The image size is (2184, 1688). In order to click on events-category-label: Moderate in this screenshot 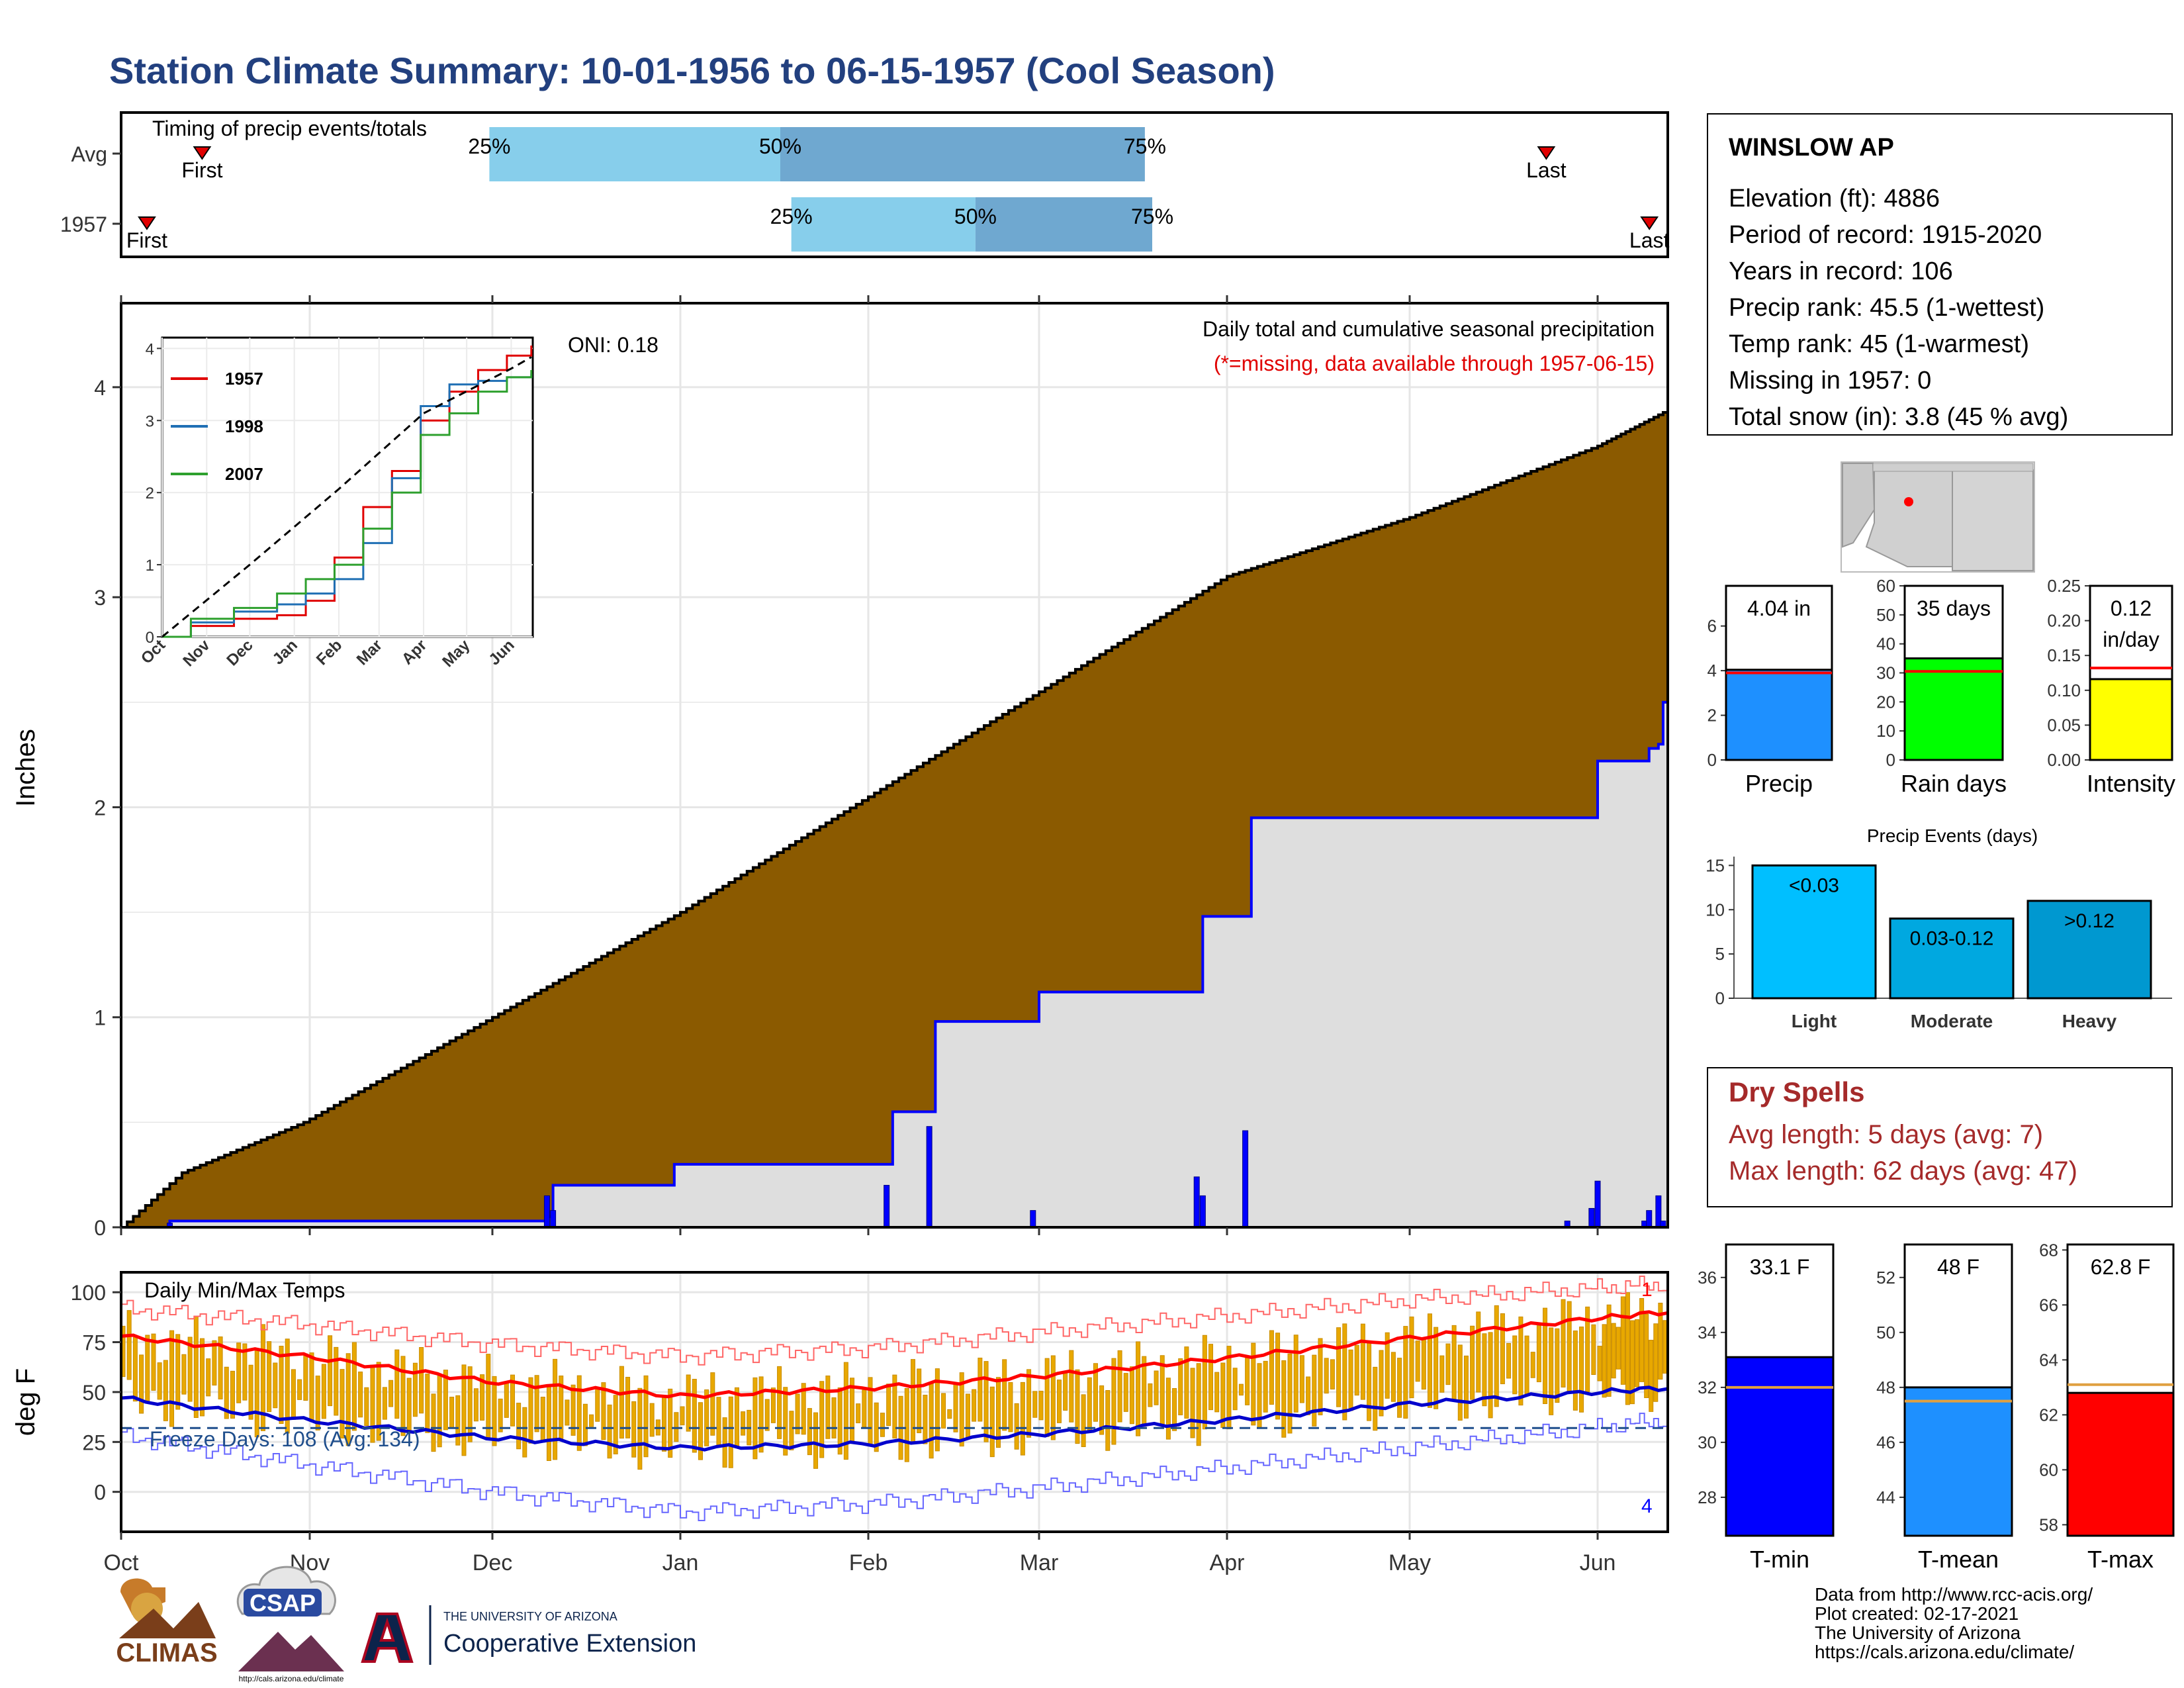, I will do `click(1952, 1021)`.